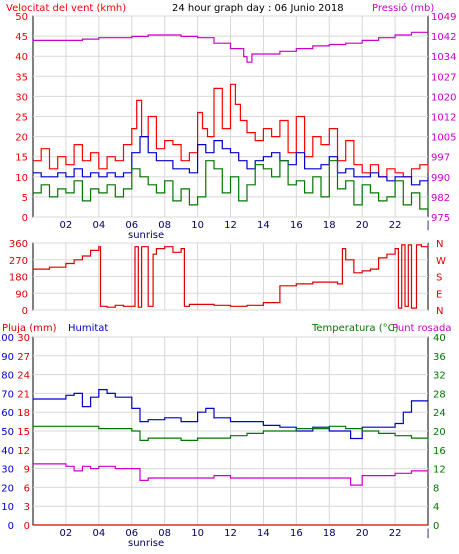 This screenshot has width=459, height=554. What do you see at coordinates (230, 414) in the screenshot?
I see `humidity-line` at bounding box center [230, 414].